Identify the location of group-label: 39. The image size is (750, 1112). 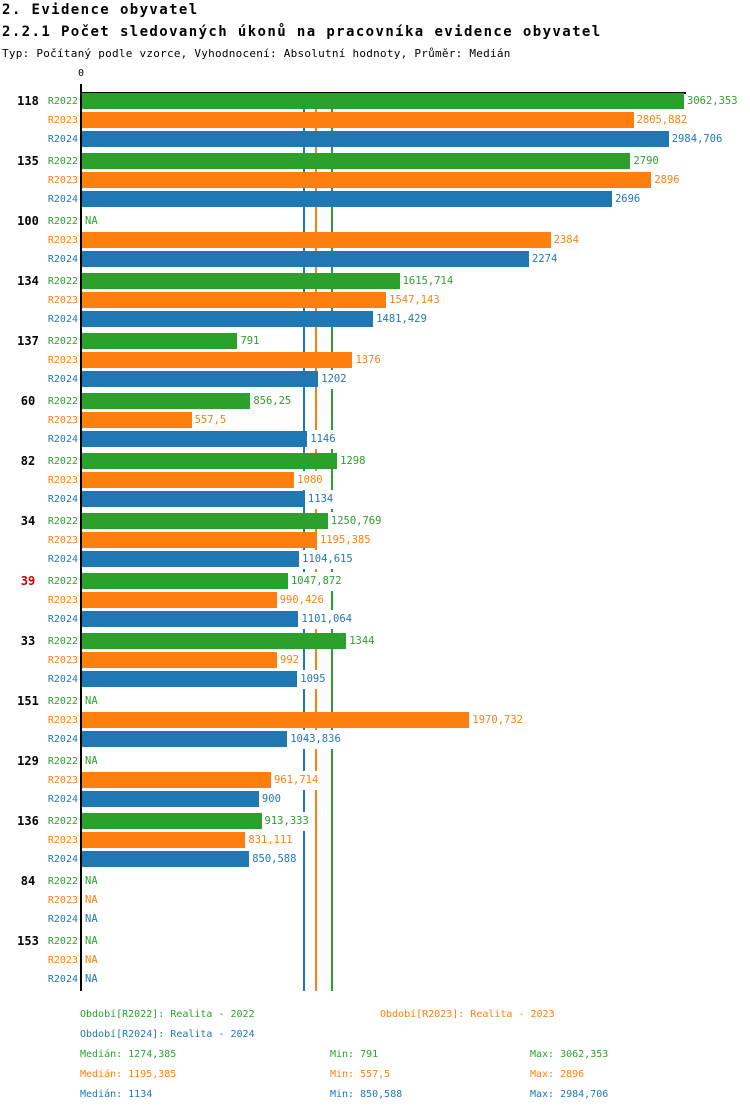
(28, 581).